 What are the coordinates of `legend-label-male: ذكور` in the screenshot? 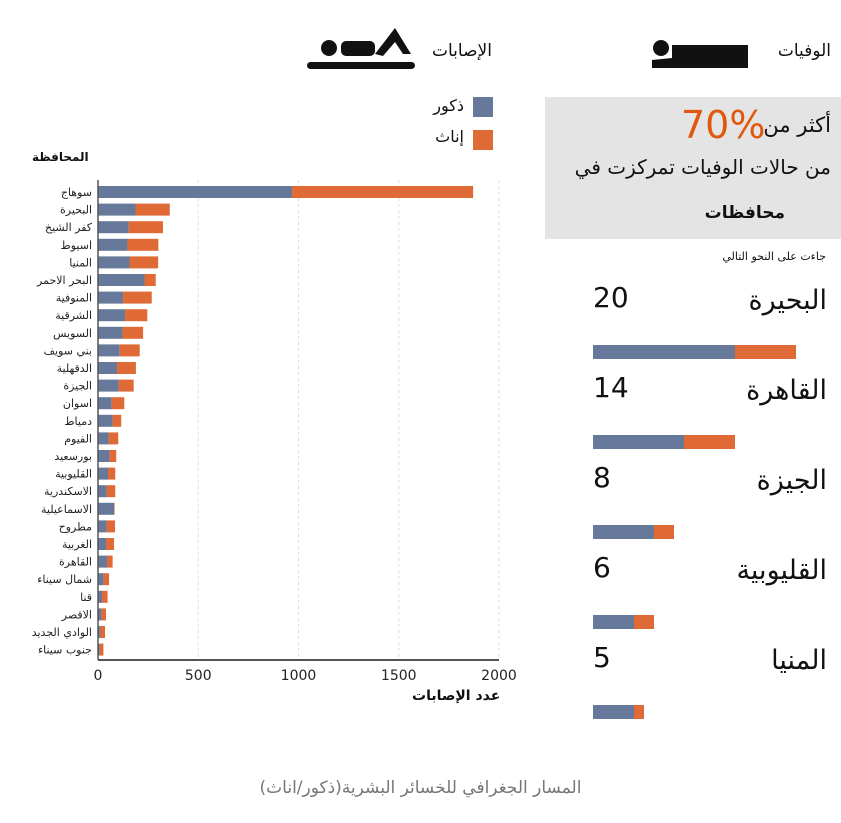 It's located at (448, 105).